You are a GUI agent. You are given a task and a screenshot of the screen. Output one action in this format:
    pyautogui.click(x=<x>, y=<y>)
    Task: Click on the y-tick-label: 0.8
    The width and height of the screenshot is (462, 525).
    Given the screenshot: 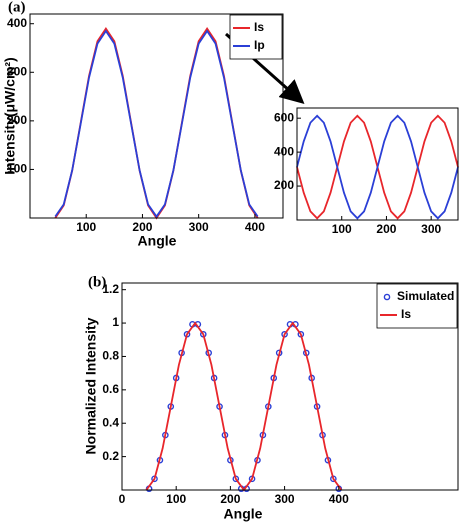 What is the action you would take?
    pyautogui.click(x=110, y=356)
    